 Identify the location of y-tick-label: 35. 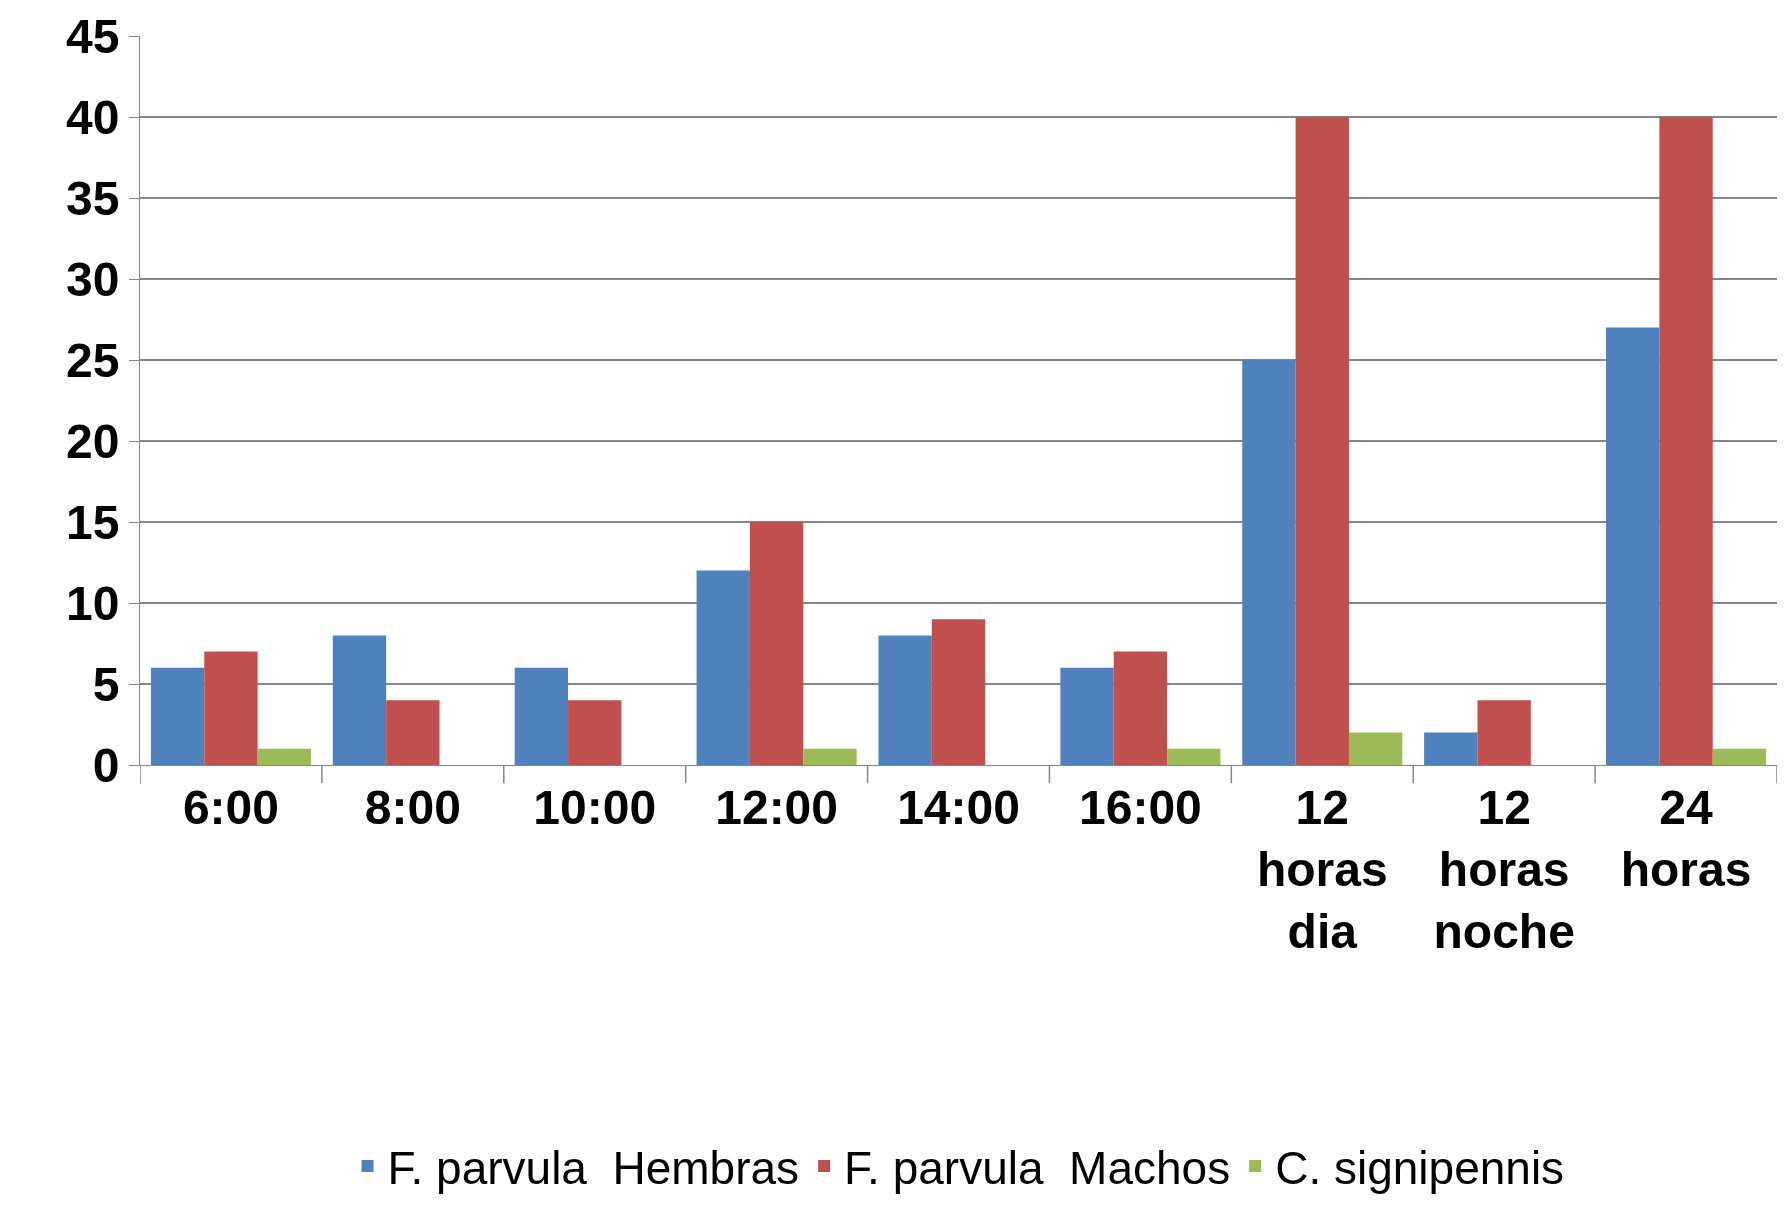
(93, 198).